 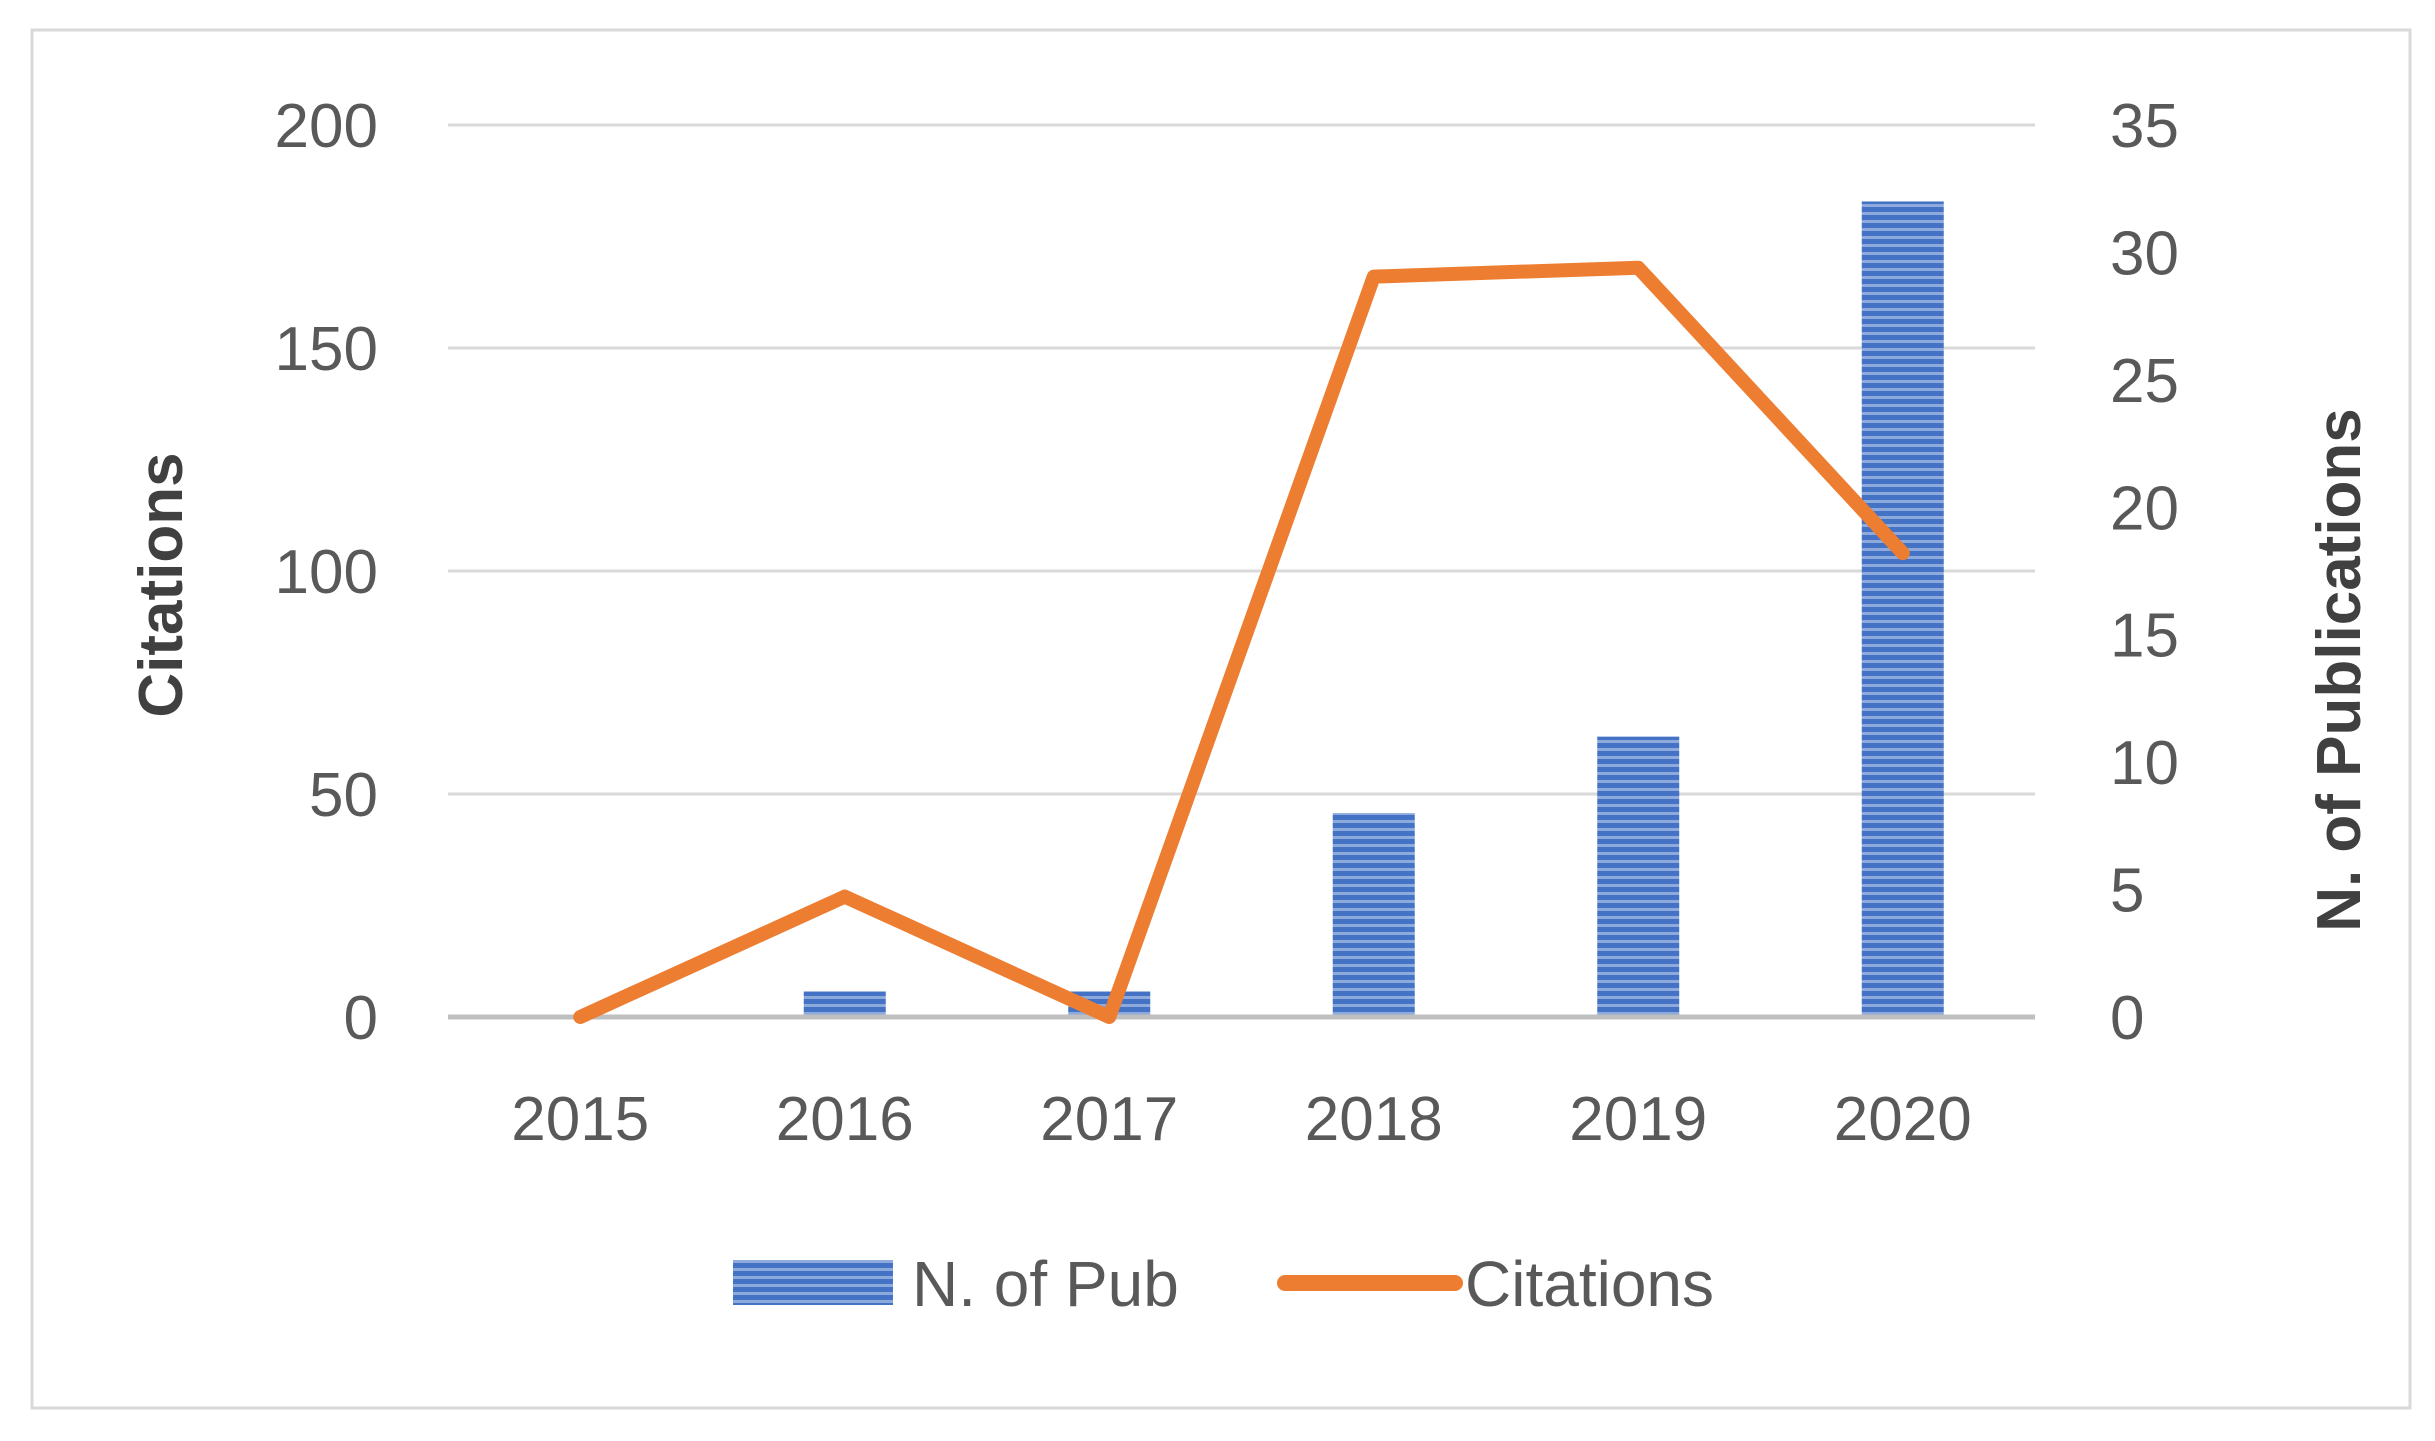 I want to click on y2-tick-label: 35, so click(x=2144, y=126).